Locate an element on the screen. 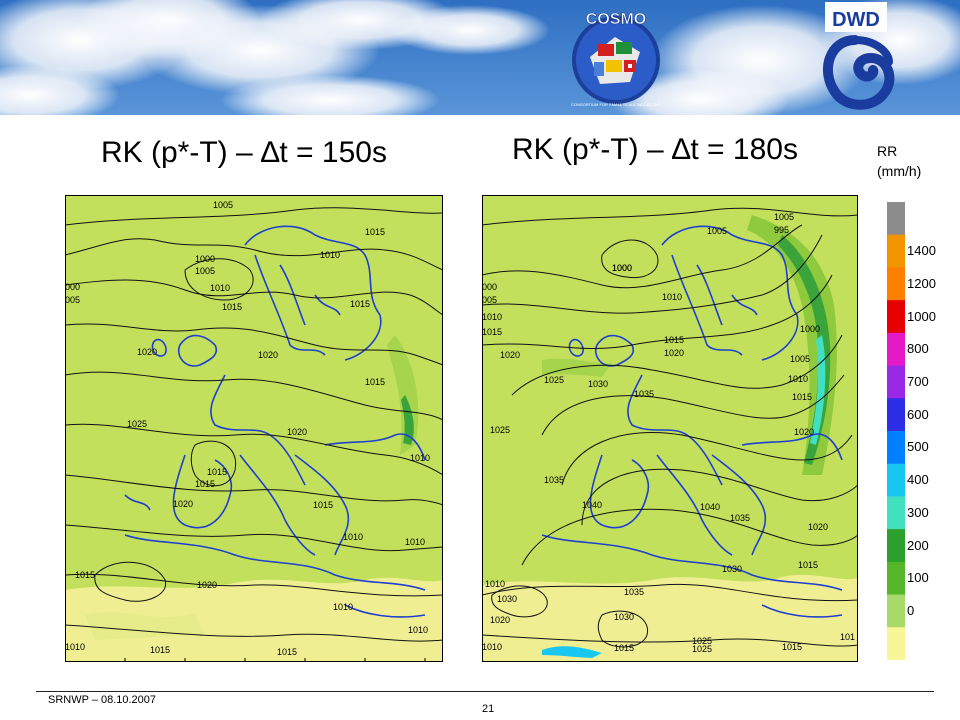 This screenshot has height=720, width=960. colorbar-label: 1000 is located at coordinates (921, 316).